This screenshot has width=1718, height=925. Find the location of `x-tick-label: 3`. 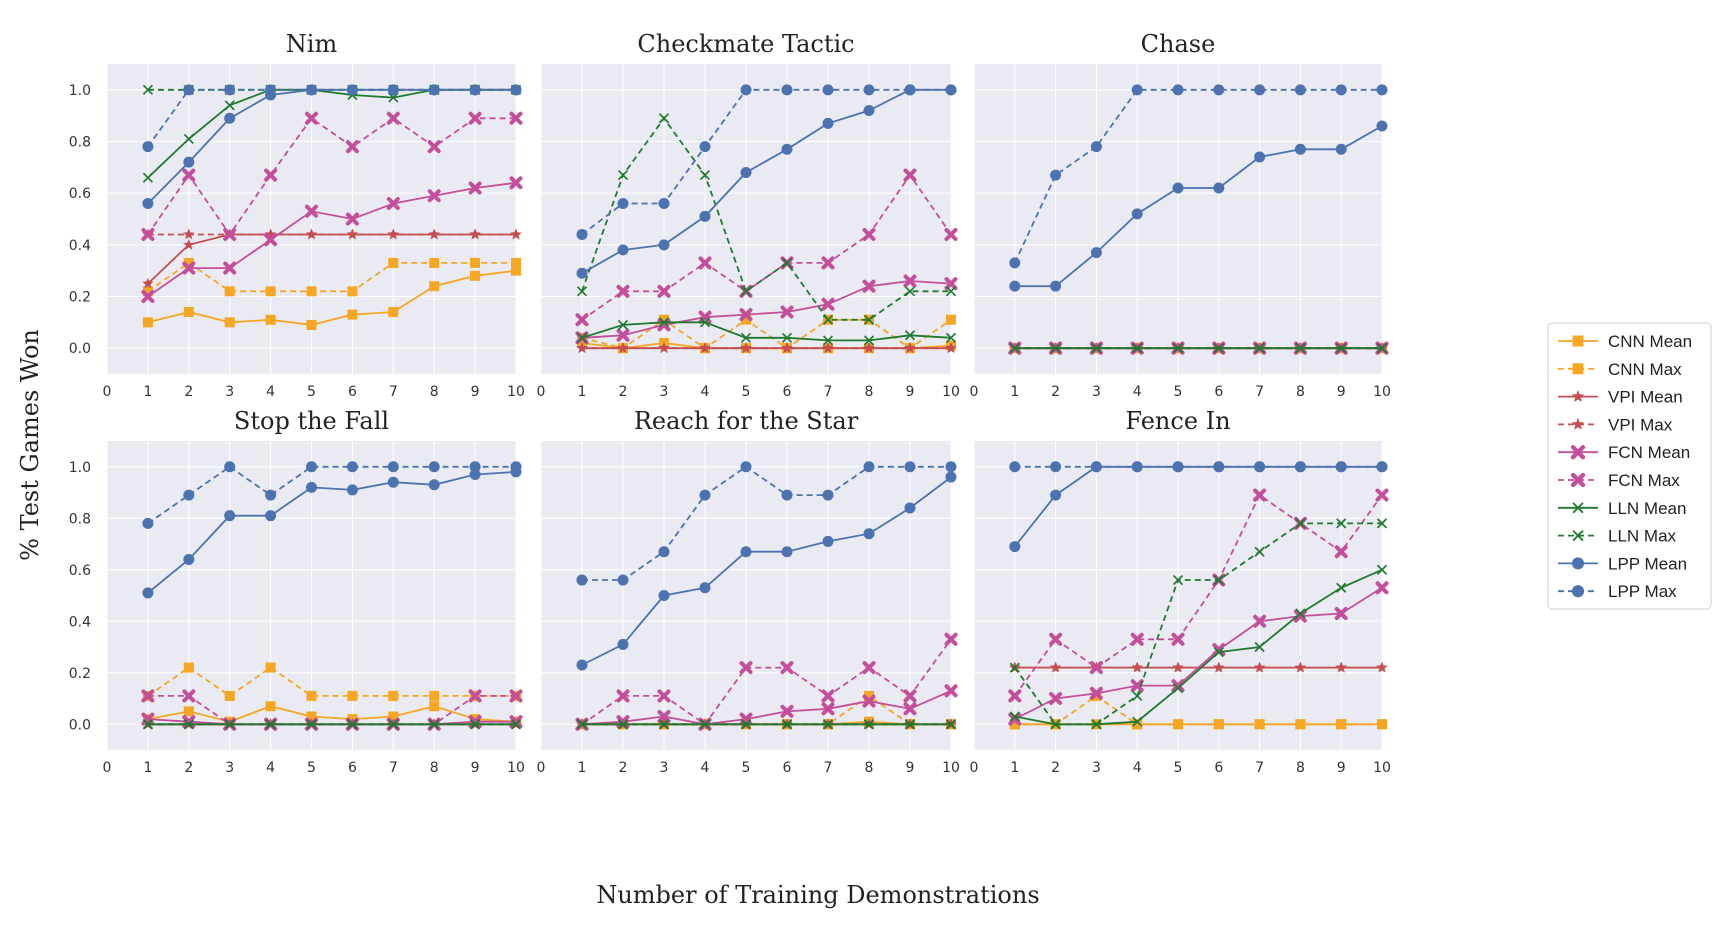

x-tick-label: 3 is located at coordinates (1096, 768).